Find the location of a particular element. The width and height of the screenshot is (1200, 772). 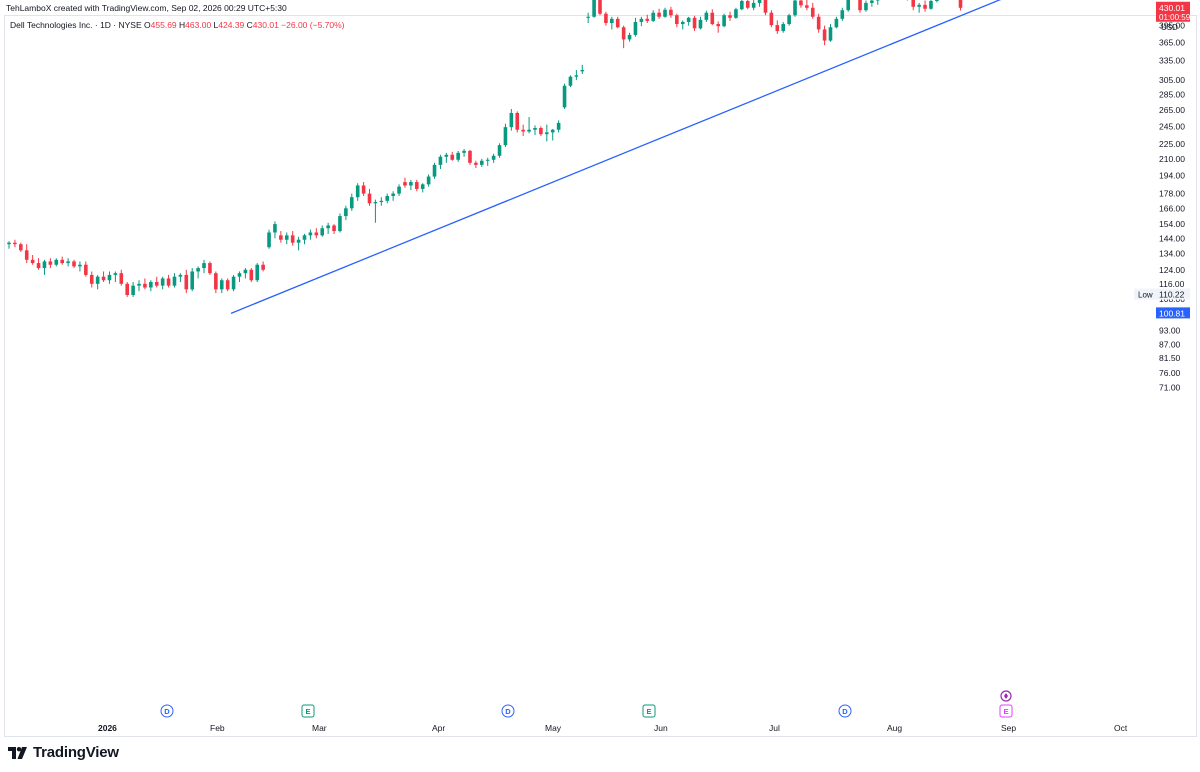

x-tick-label: May is located at coordinates (553, 728).